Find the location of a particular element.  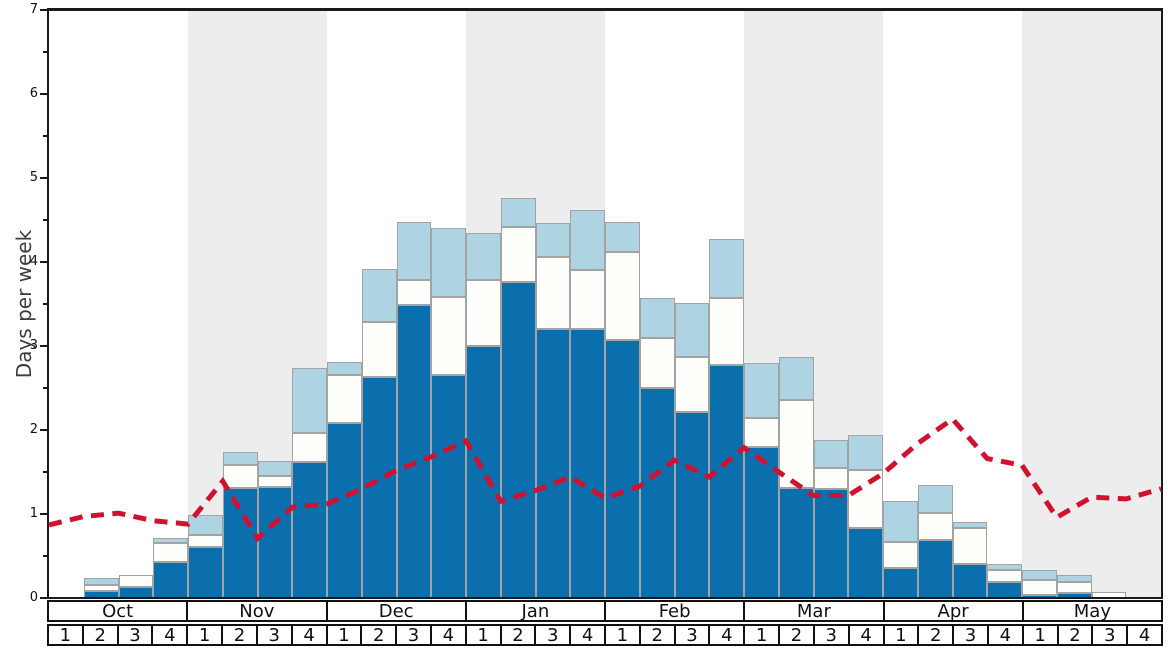

y-tick-label: 1 is located at coordinates (33, 513).